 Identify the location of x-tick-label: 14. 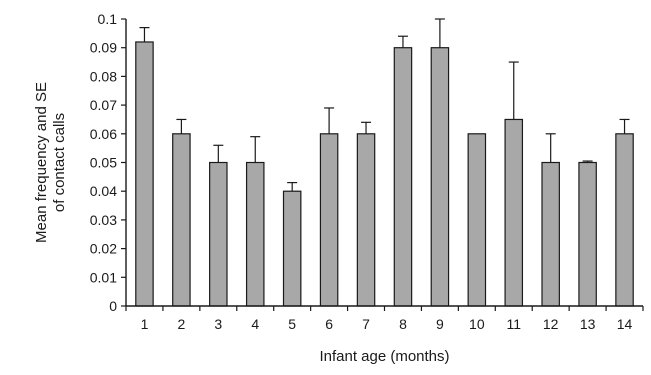
(625, 324).